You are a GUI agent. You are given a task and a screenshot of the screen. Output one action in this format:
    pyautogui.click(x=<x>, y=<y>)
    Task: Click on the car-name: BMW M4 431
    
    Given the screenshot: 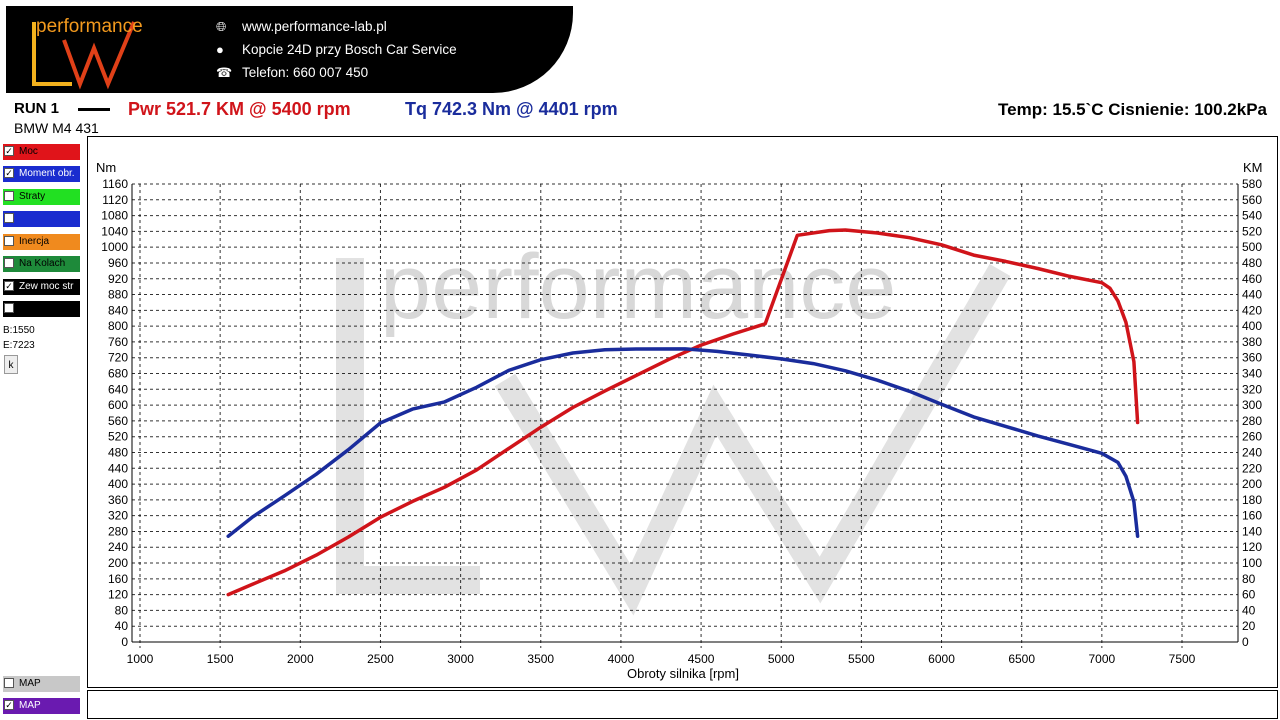 What is the action you would take?
    pyautogui.click(x=56, y=128)
    